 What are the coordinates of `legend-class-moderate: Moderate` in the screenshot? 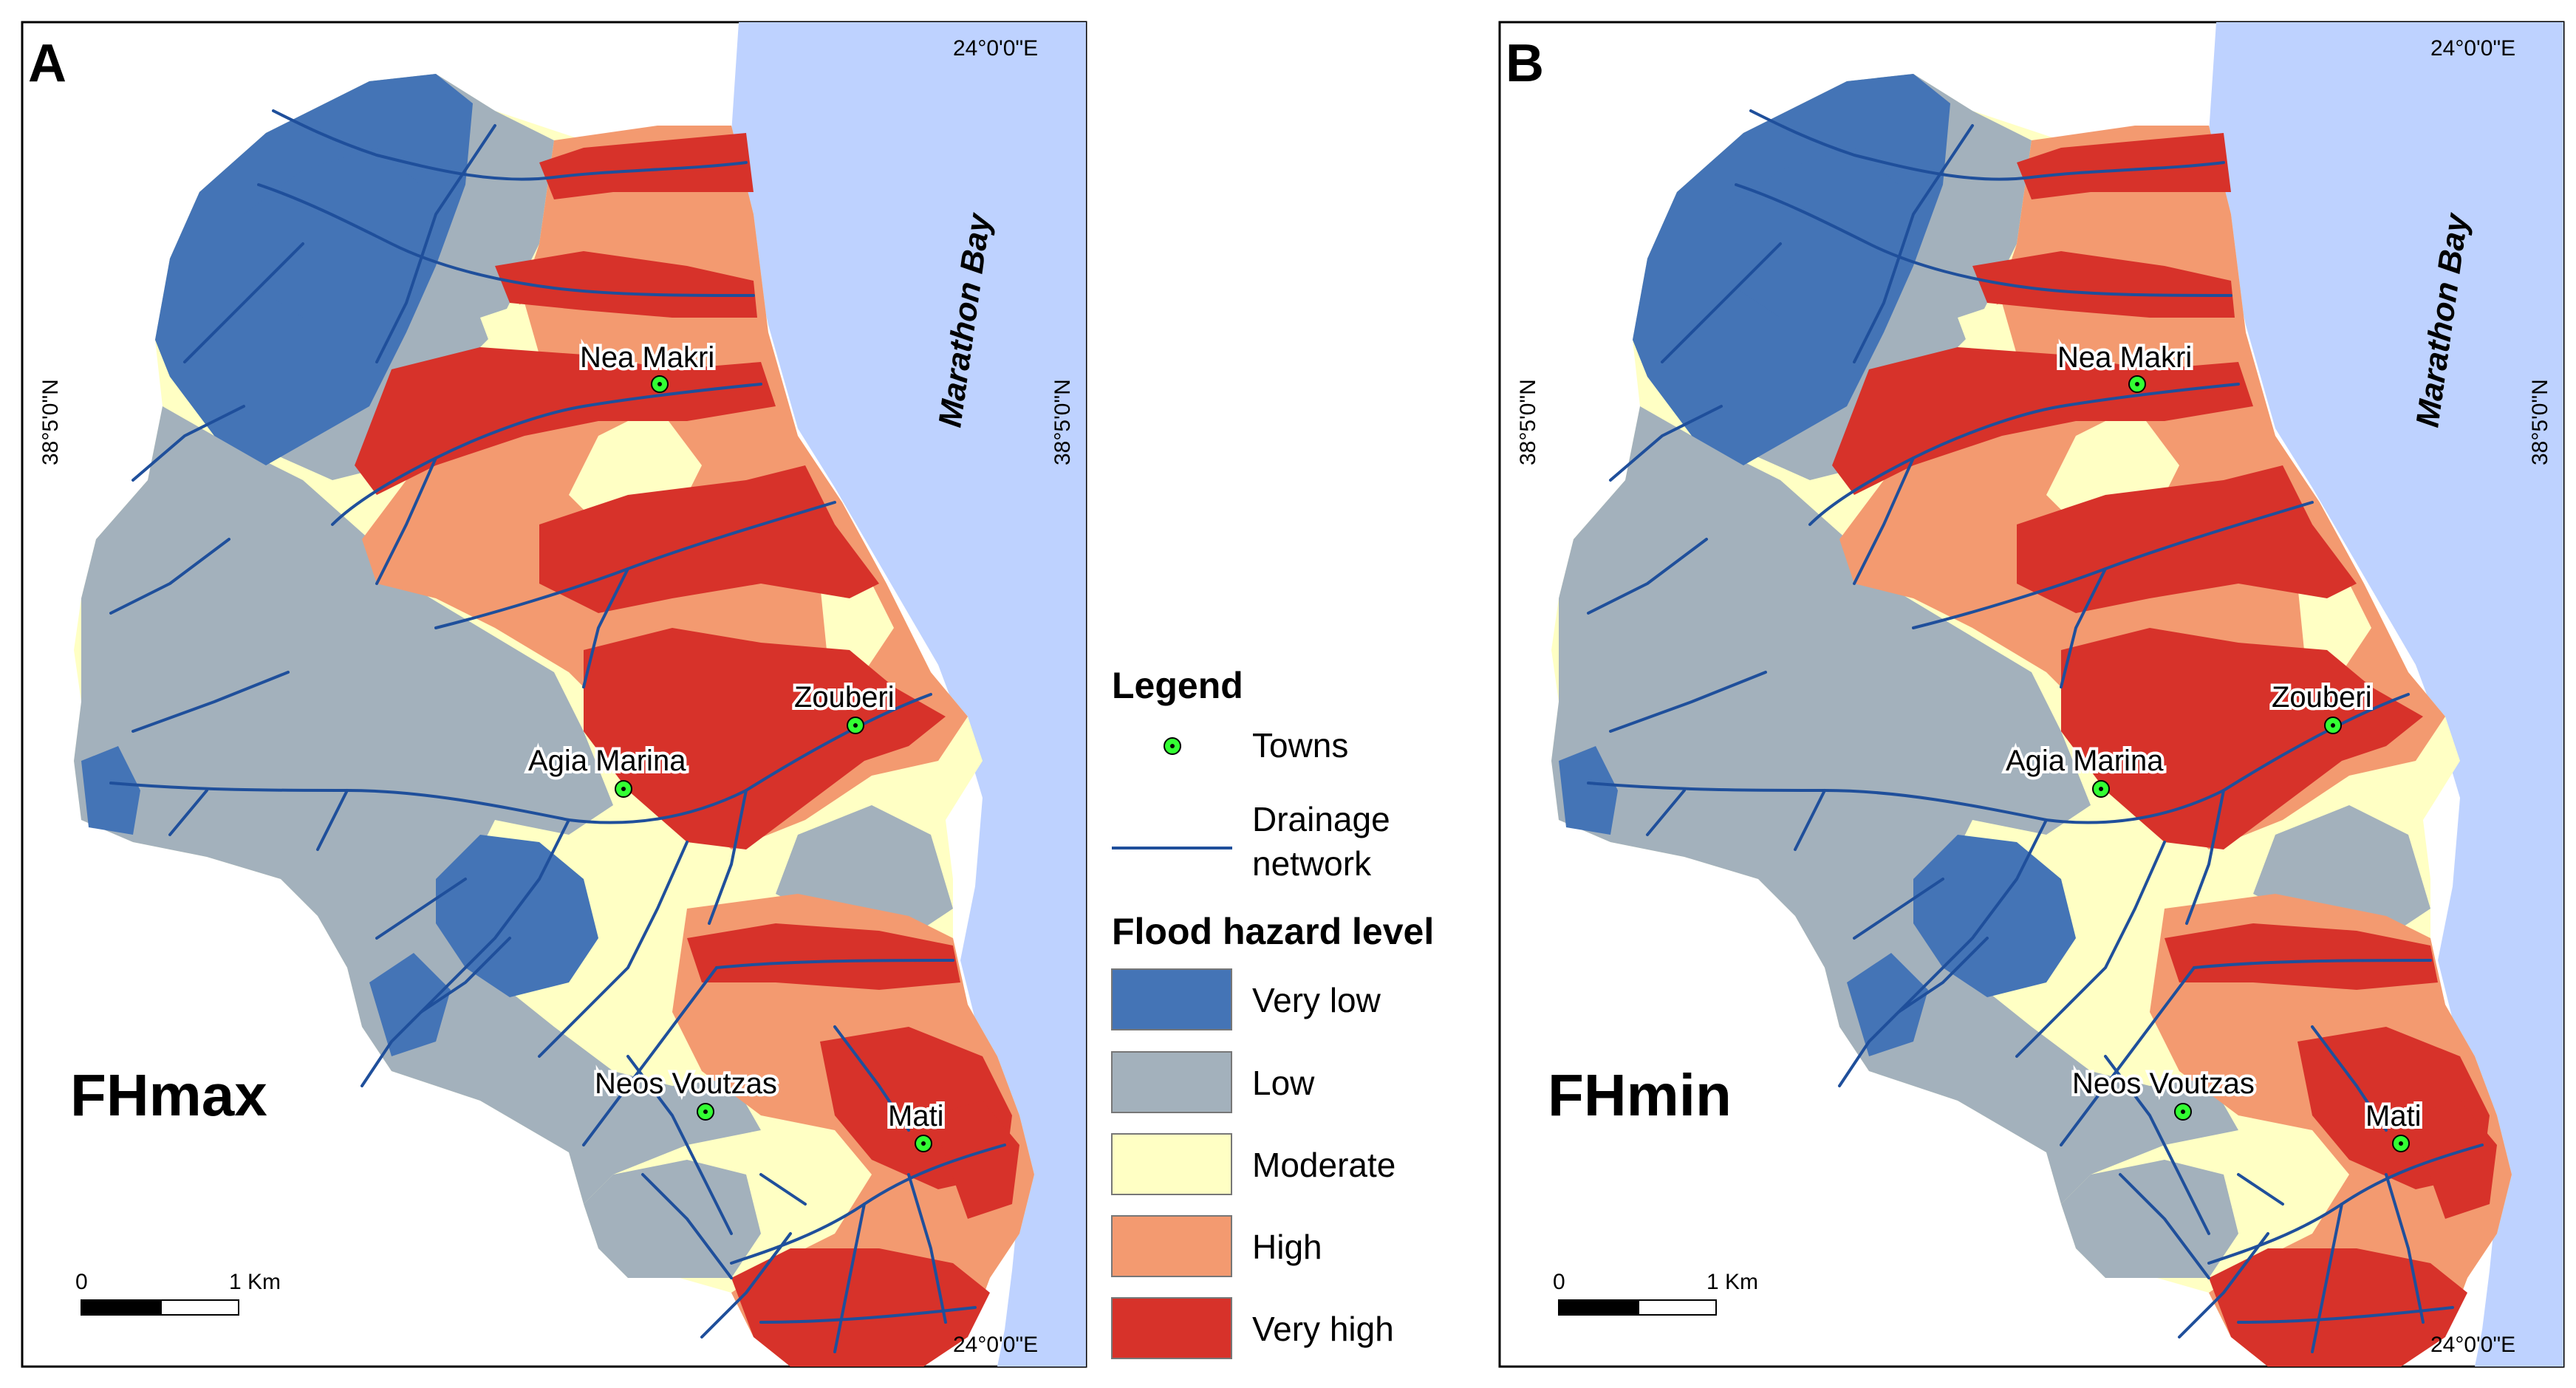 It's located at (1253, 1164).